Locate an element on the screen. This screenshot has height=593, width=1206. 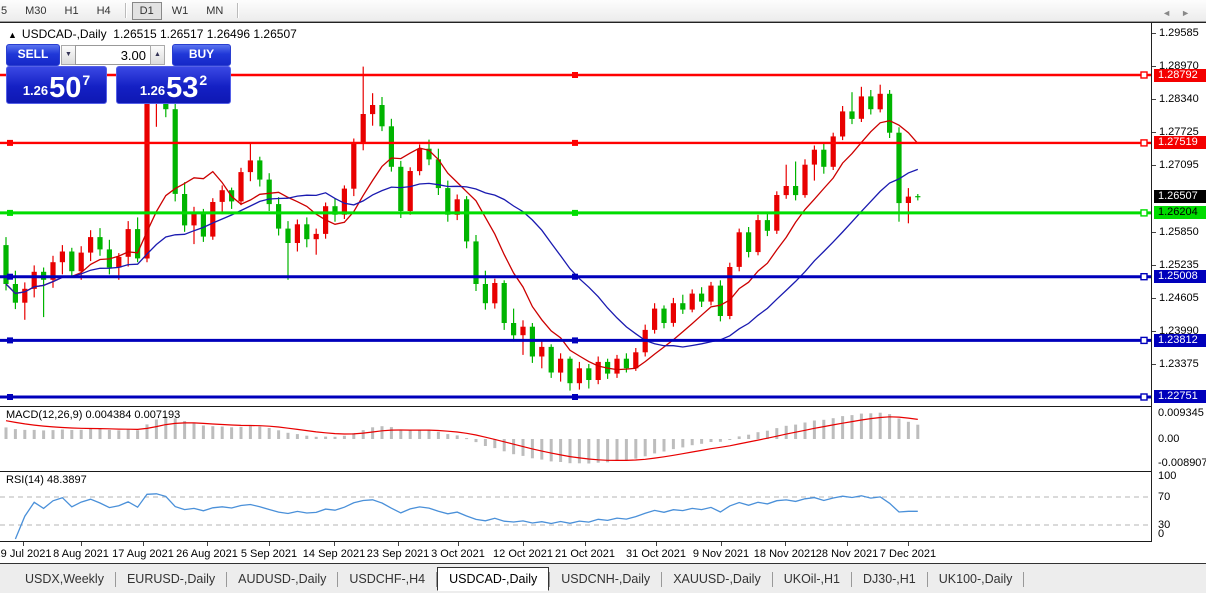
buy-button: BUY is located at coordinates (201, 55).